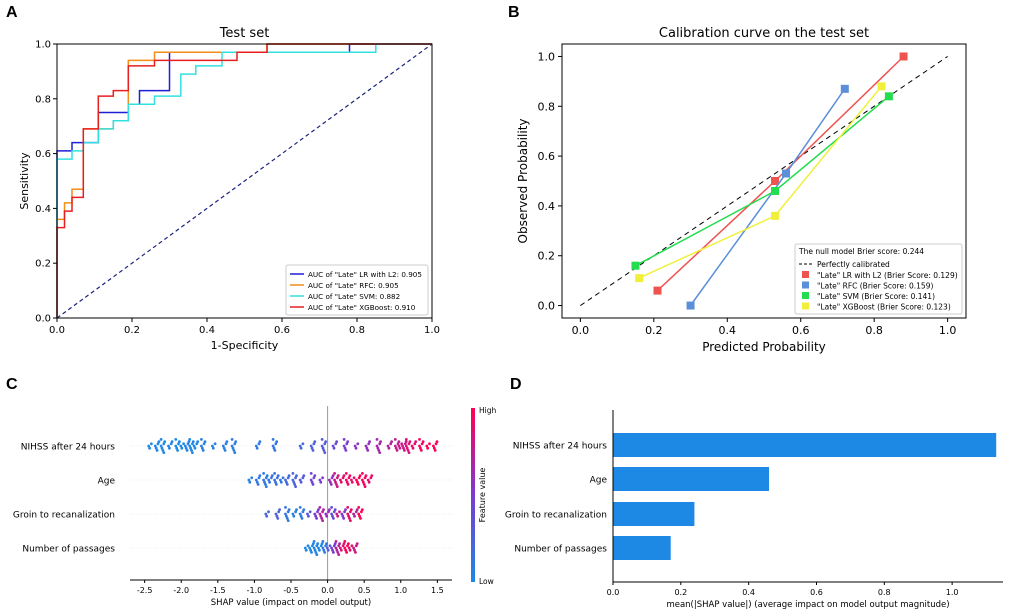 The image size is (1021, 612). Describe the element at coordinates (486, 581) in the screenshot. I see `colorbar-low-label: Low` at that location.